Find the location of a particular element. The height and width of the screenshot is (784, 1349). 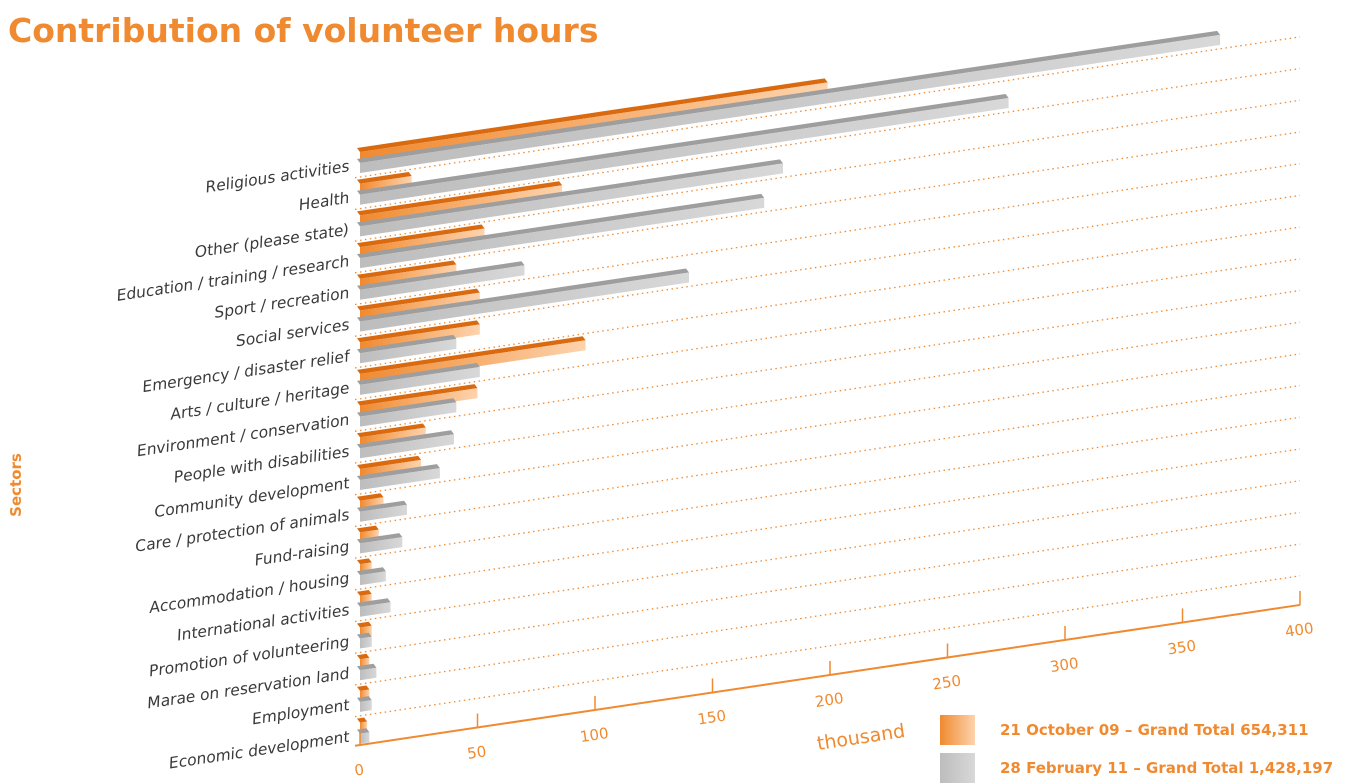

x-tick-label: 250 is located at coordinates (946, 682).